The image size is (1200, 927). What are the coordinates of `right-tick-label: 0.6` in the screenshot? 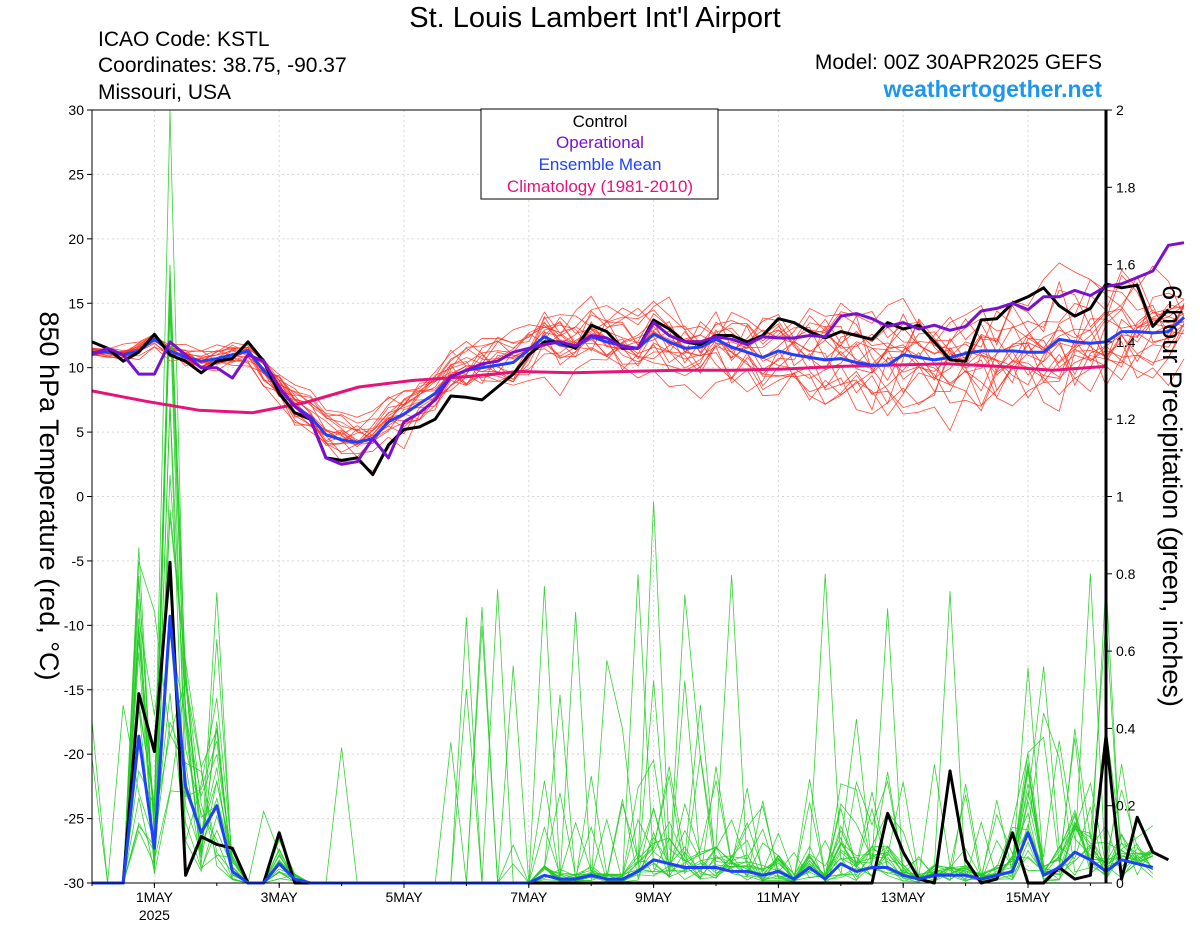 It's located at (1126, 651).